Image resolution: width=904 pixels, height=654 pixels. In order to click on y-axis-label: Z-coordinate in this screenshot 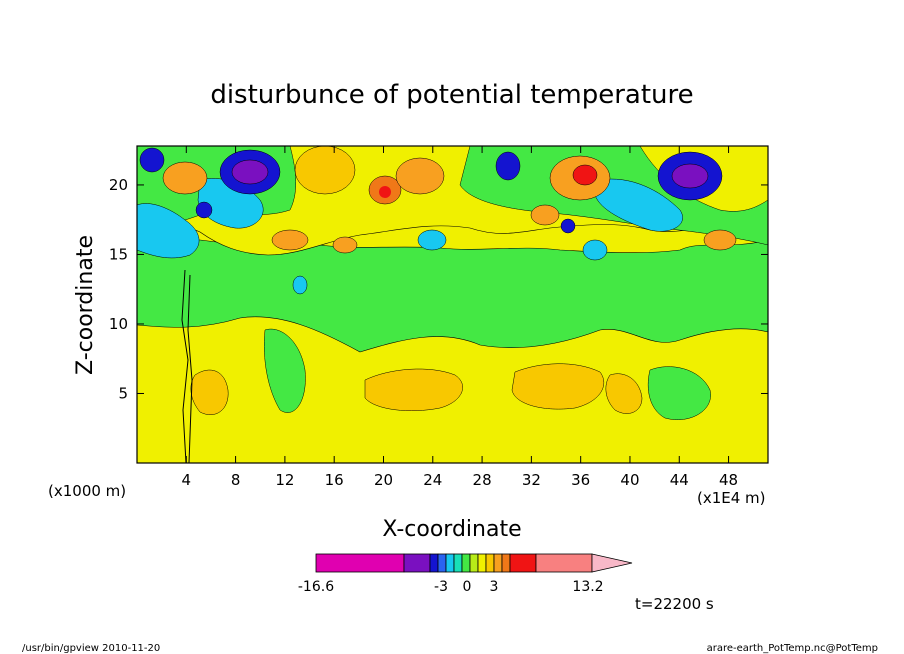, I will do `click(85, 305)`.